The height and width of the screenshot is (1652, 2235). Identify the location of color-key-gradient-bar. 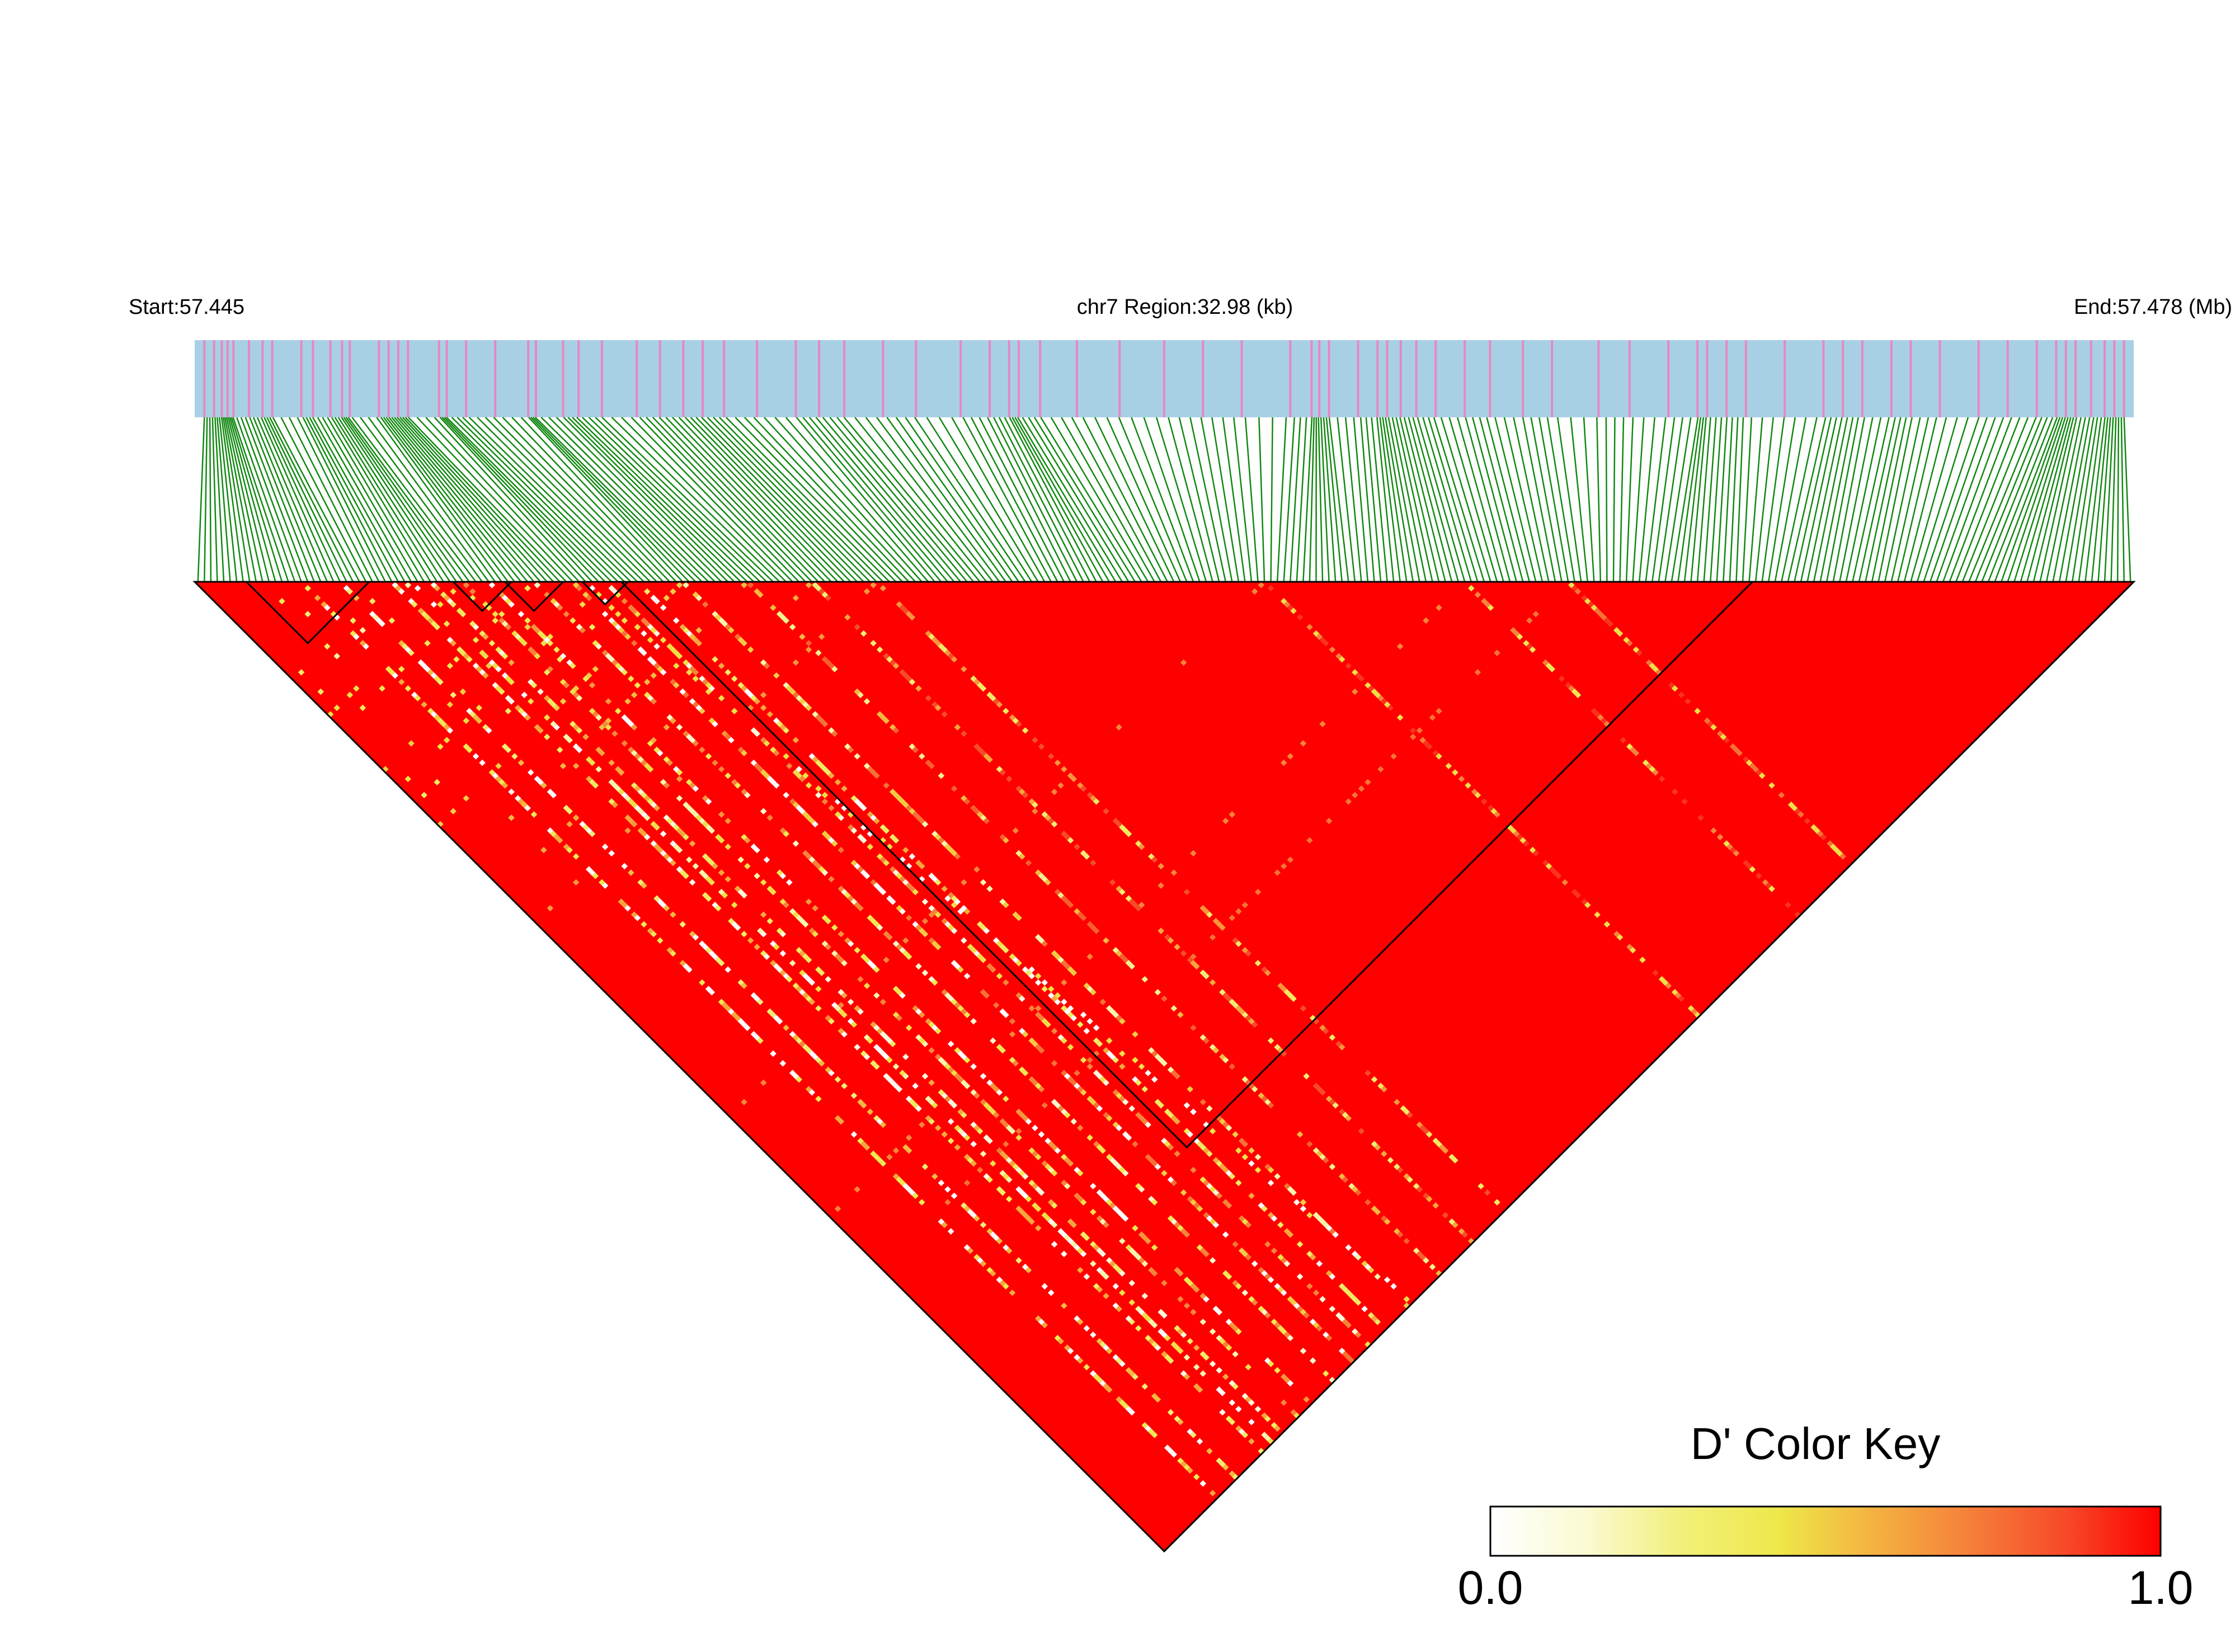
(1825, 1531).